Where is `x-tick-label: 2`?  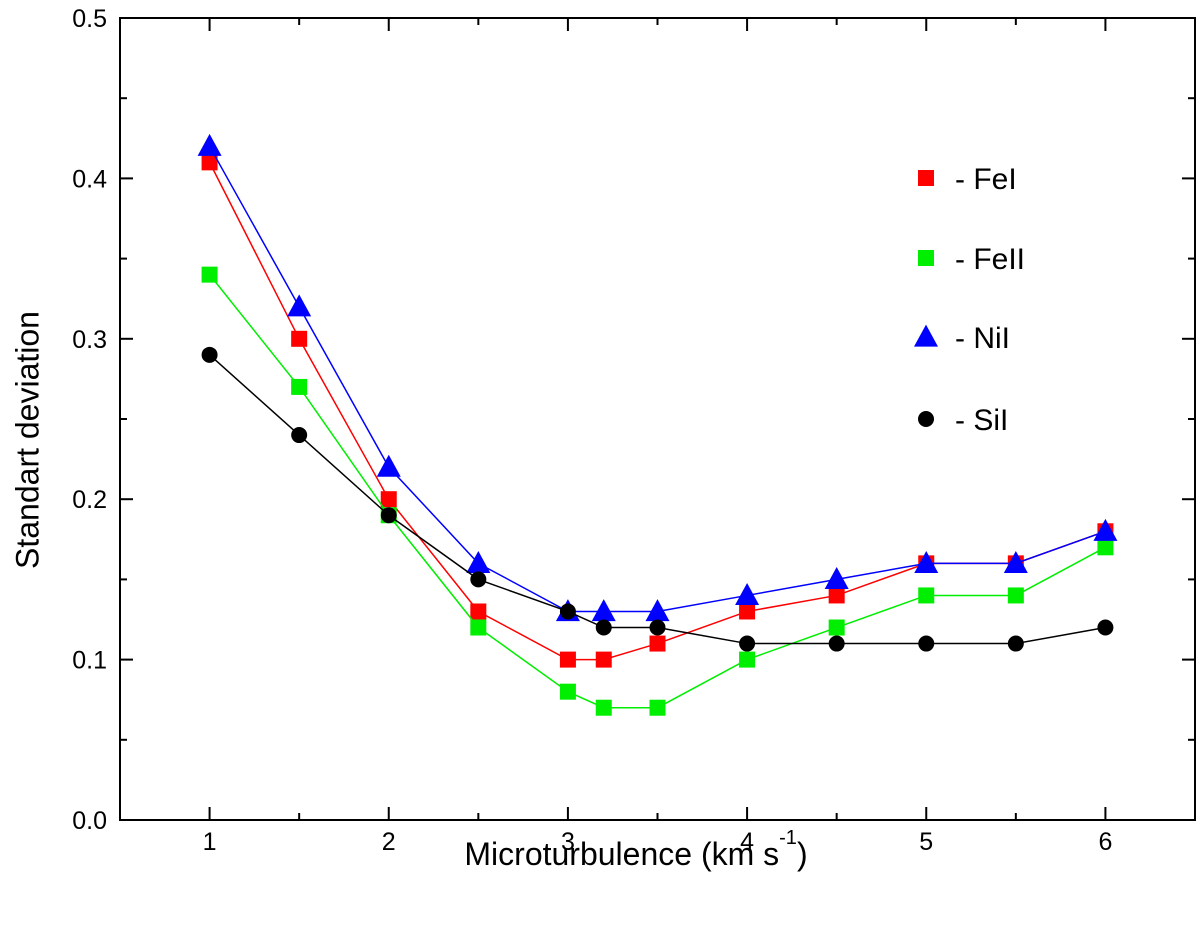
x-tick-label: 2 is located at coordinates (389, 842).